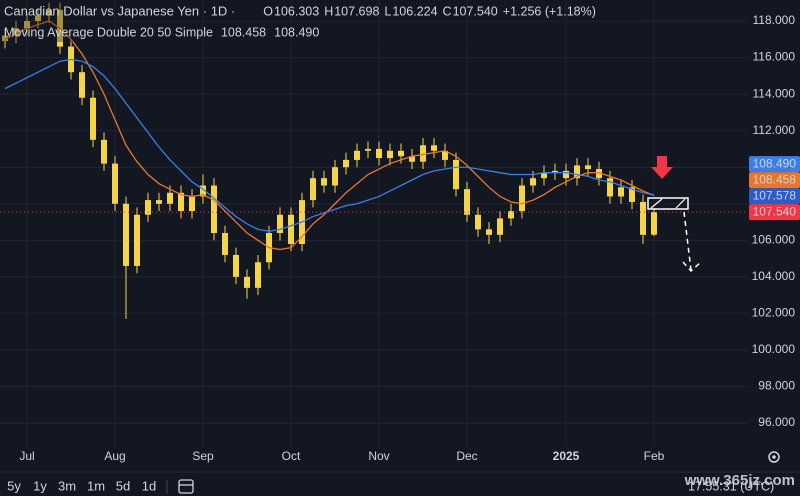 This screenshot has height=496, width=800. Describe the element at coordinates (776, 422) in the screenshot. I see `y-tick-label: 96.000` at that location.